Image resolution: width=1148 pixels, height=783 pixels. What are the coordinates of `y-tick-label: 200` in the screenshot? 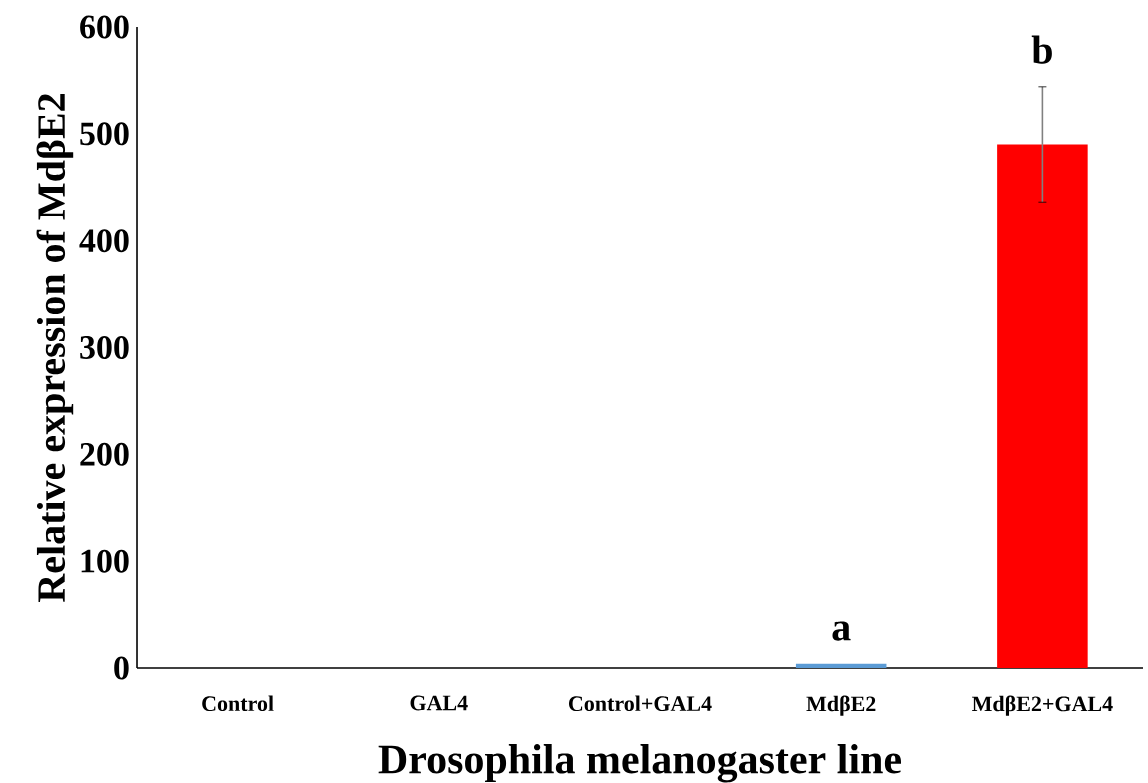 It's located at (104, 454).